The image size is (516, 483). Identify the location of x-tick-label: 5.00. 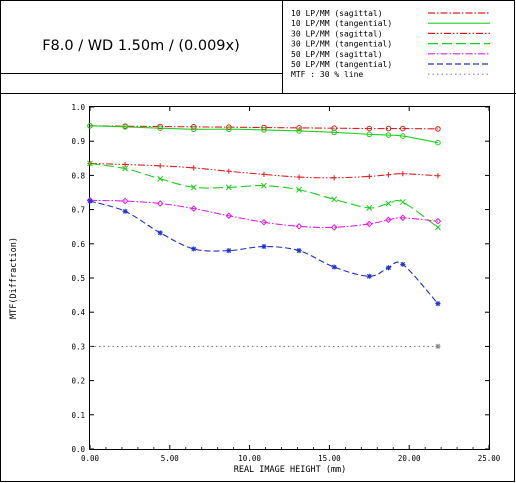
(170, 458).